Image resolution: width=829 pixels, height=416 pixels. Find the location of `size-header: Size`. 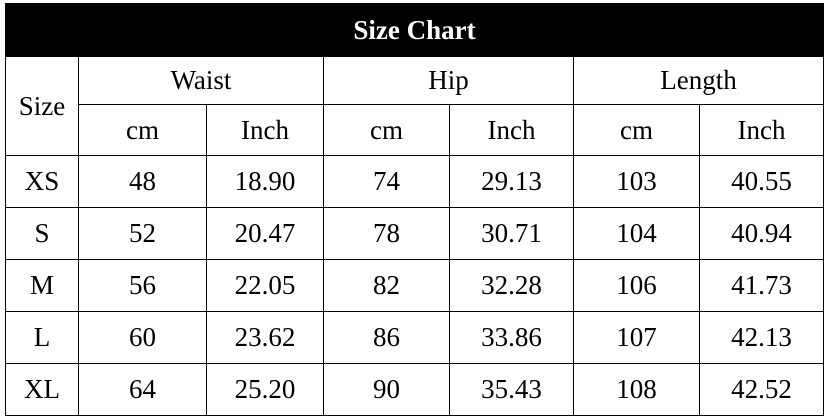

size-header: Size is located at coordinates (42, 106).